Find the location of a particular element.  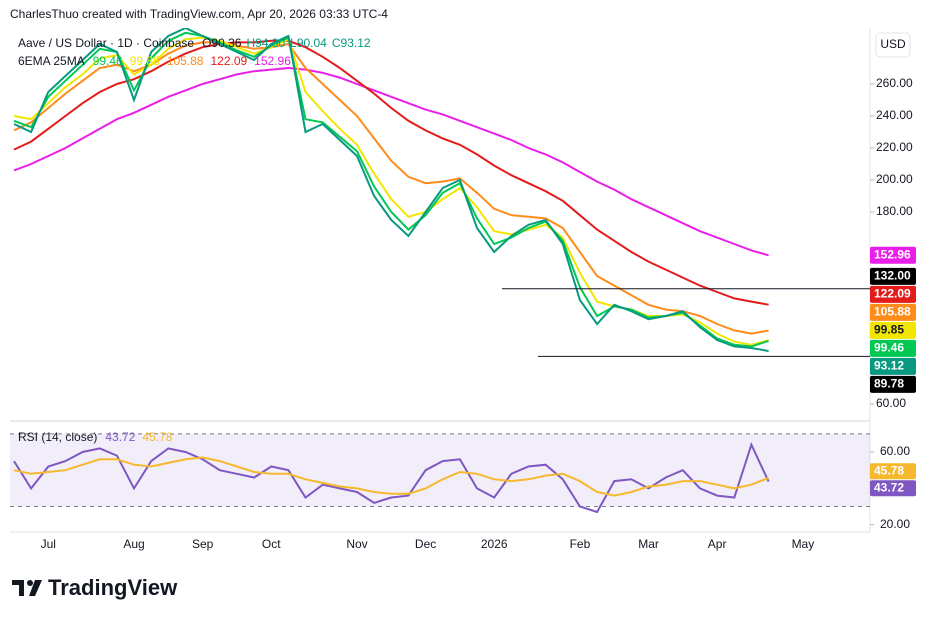

ma-legend-value: 105.88 is located at coordinates (185, 61).